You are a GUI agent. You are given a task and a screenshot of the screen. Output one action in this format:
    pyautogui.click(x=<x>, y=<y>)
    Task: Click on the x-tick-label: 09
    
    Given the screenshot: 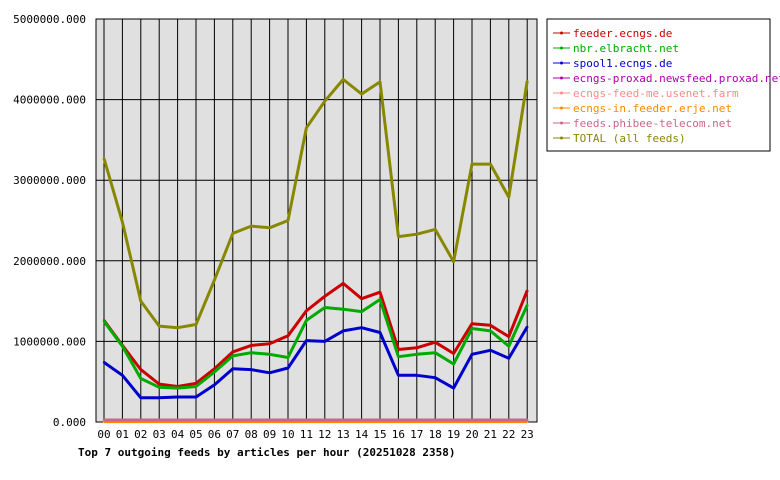 What is the action you would take?
    pyautogui.click(x=269, y=434)
    